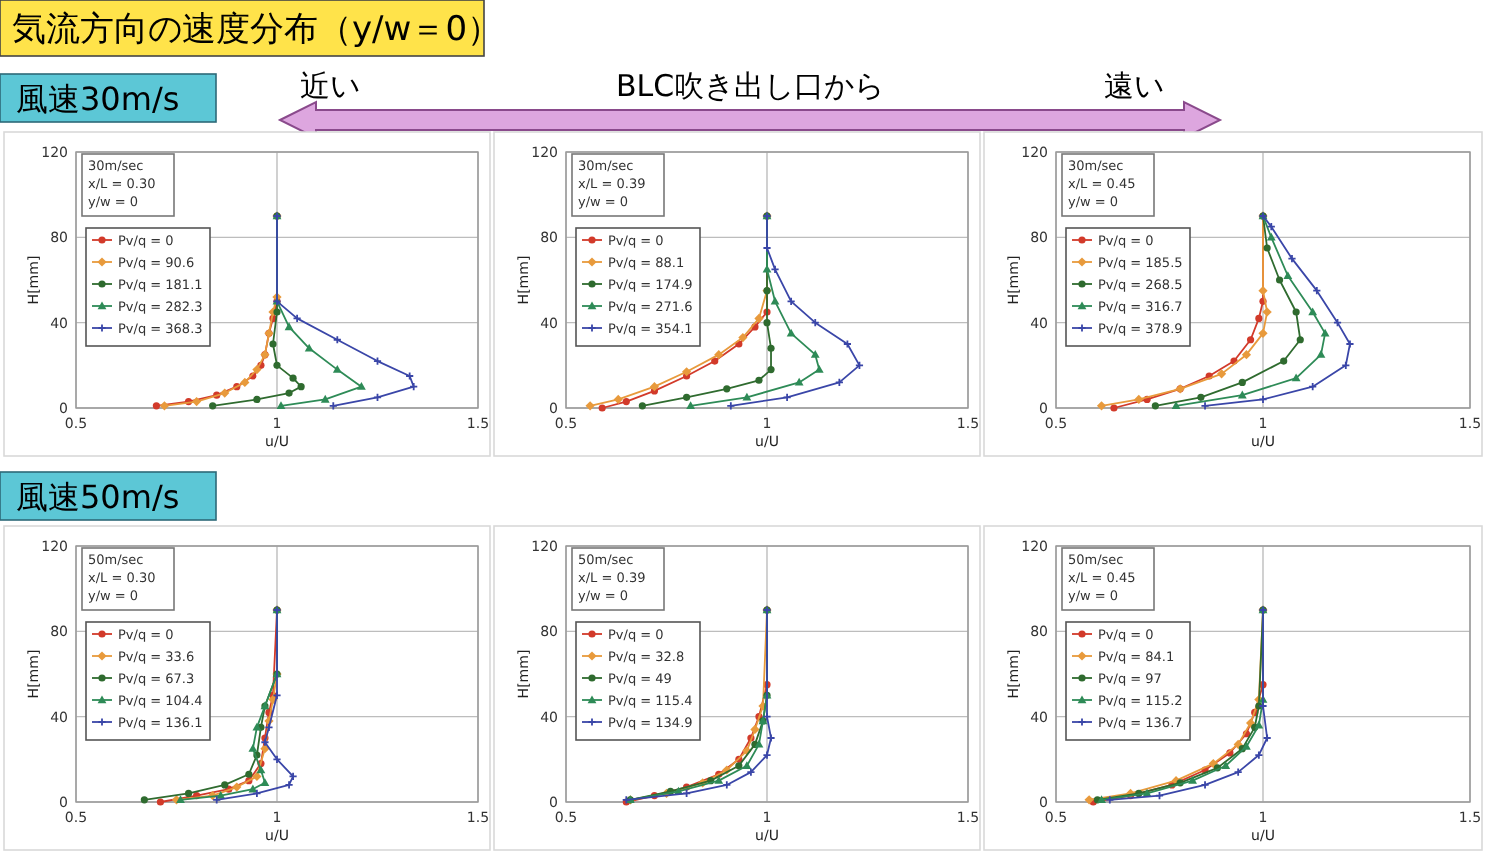 The image size is (1486, 856). I want to click on text: BLC吹き出し口から, so click(750, 86).